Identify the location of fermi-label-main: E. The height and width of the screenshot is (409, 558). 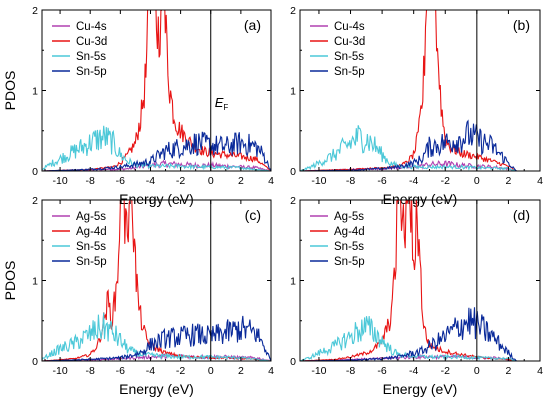
(219, 102).